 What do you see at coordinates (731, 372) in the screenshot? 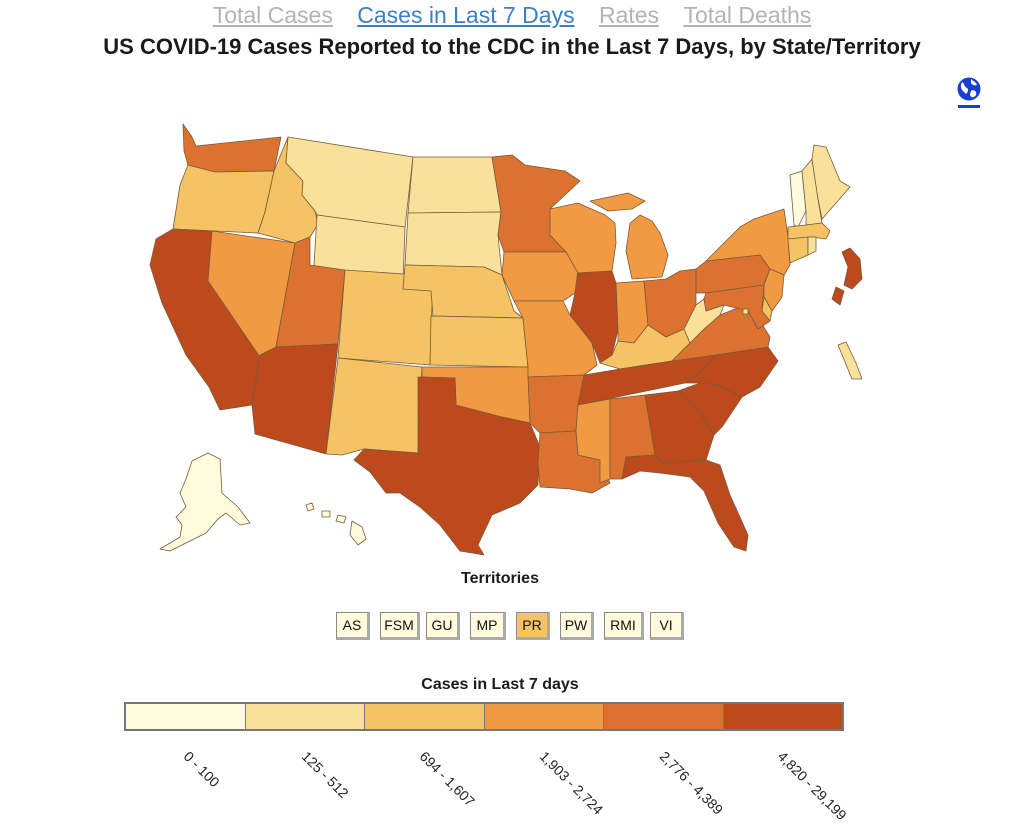
I see `state-nc` at bounding box center [731, 372].